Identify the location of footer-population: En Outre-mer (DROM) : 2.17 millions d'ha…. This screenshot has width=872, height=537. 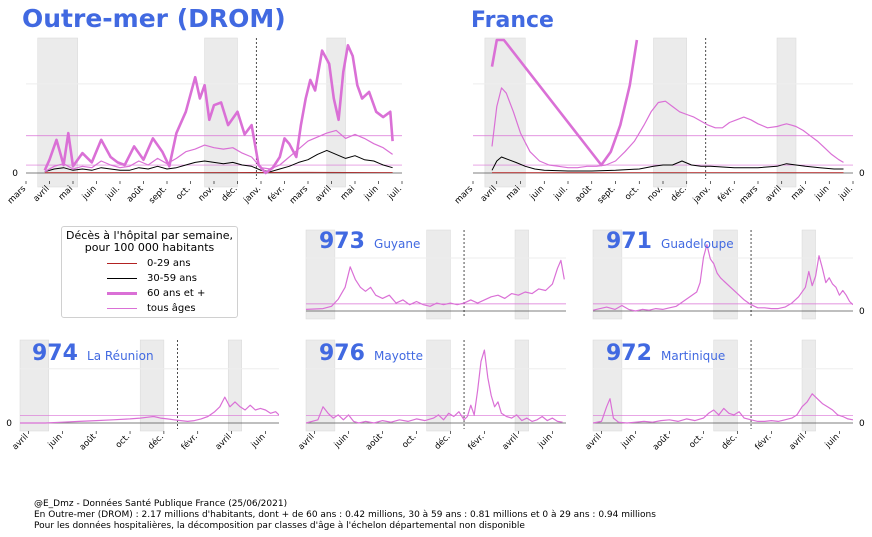
(345, 515).